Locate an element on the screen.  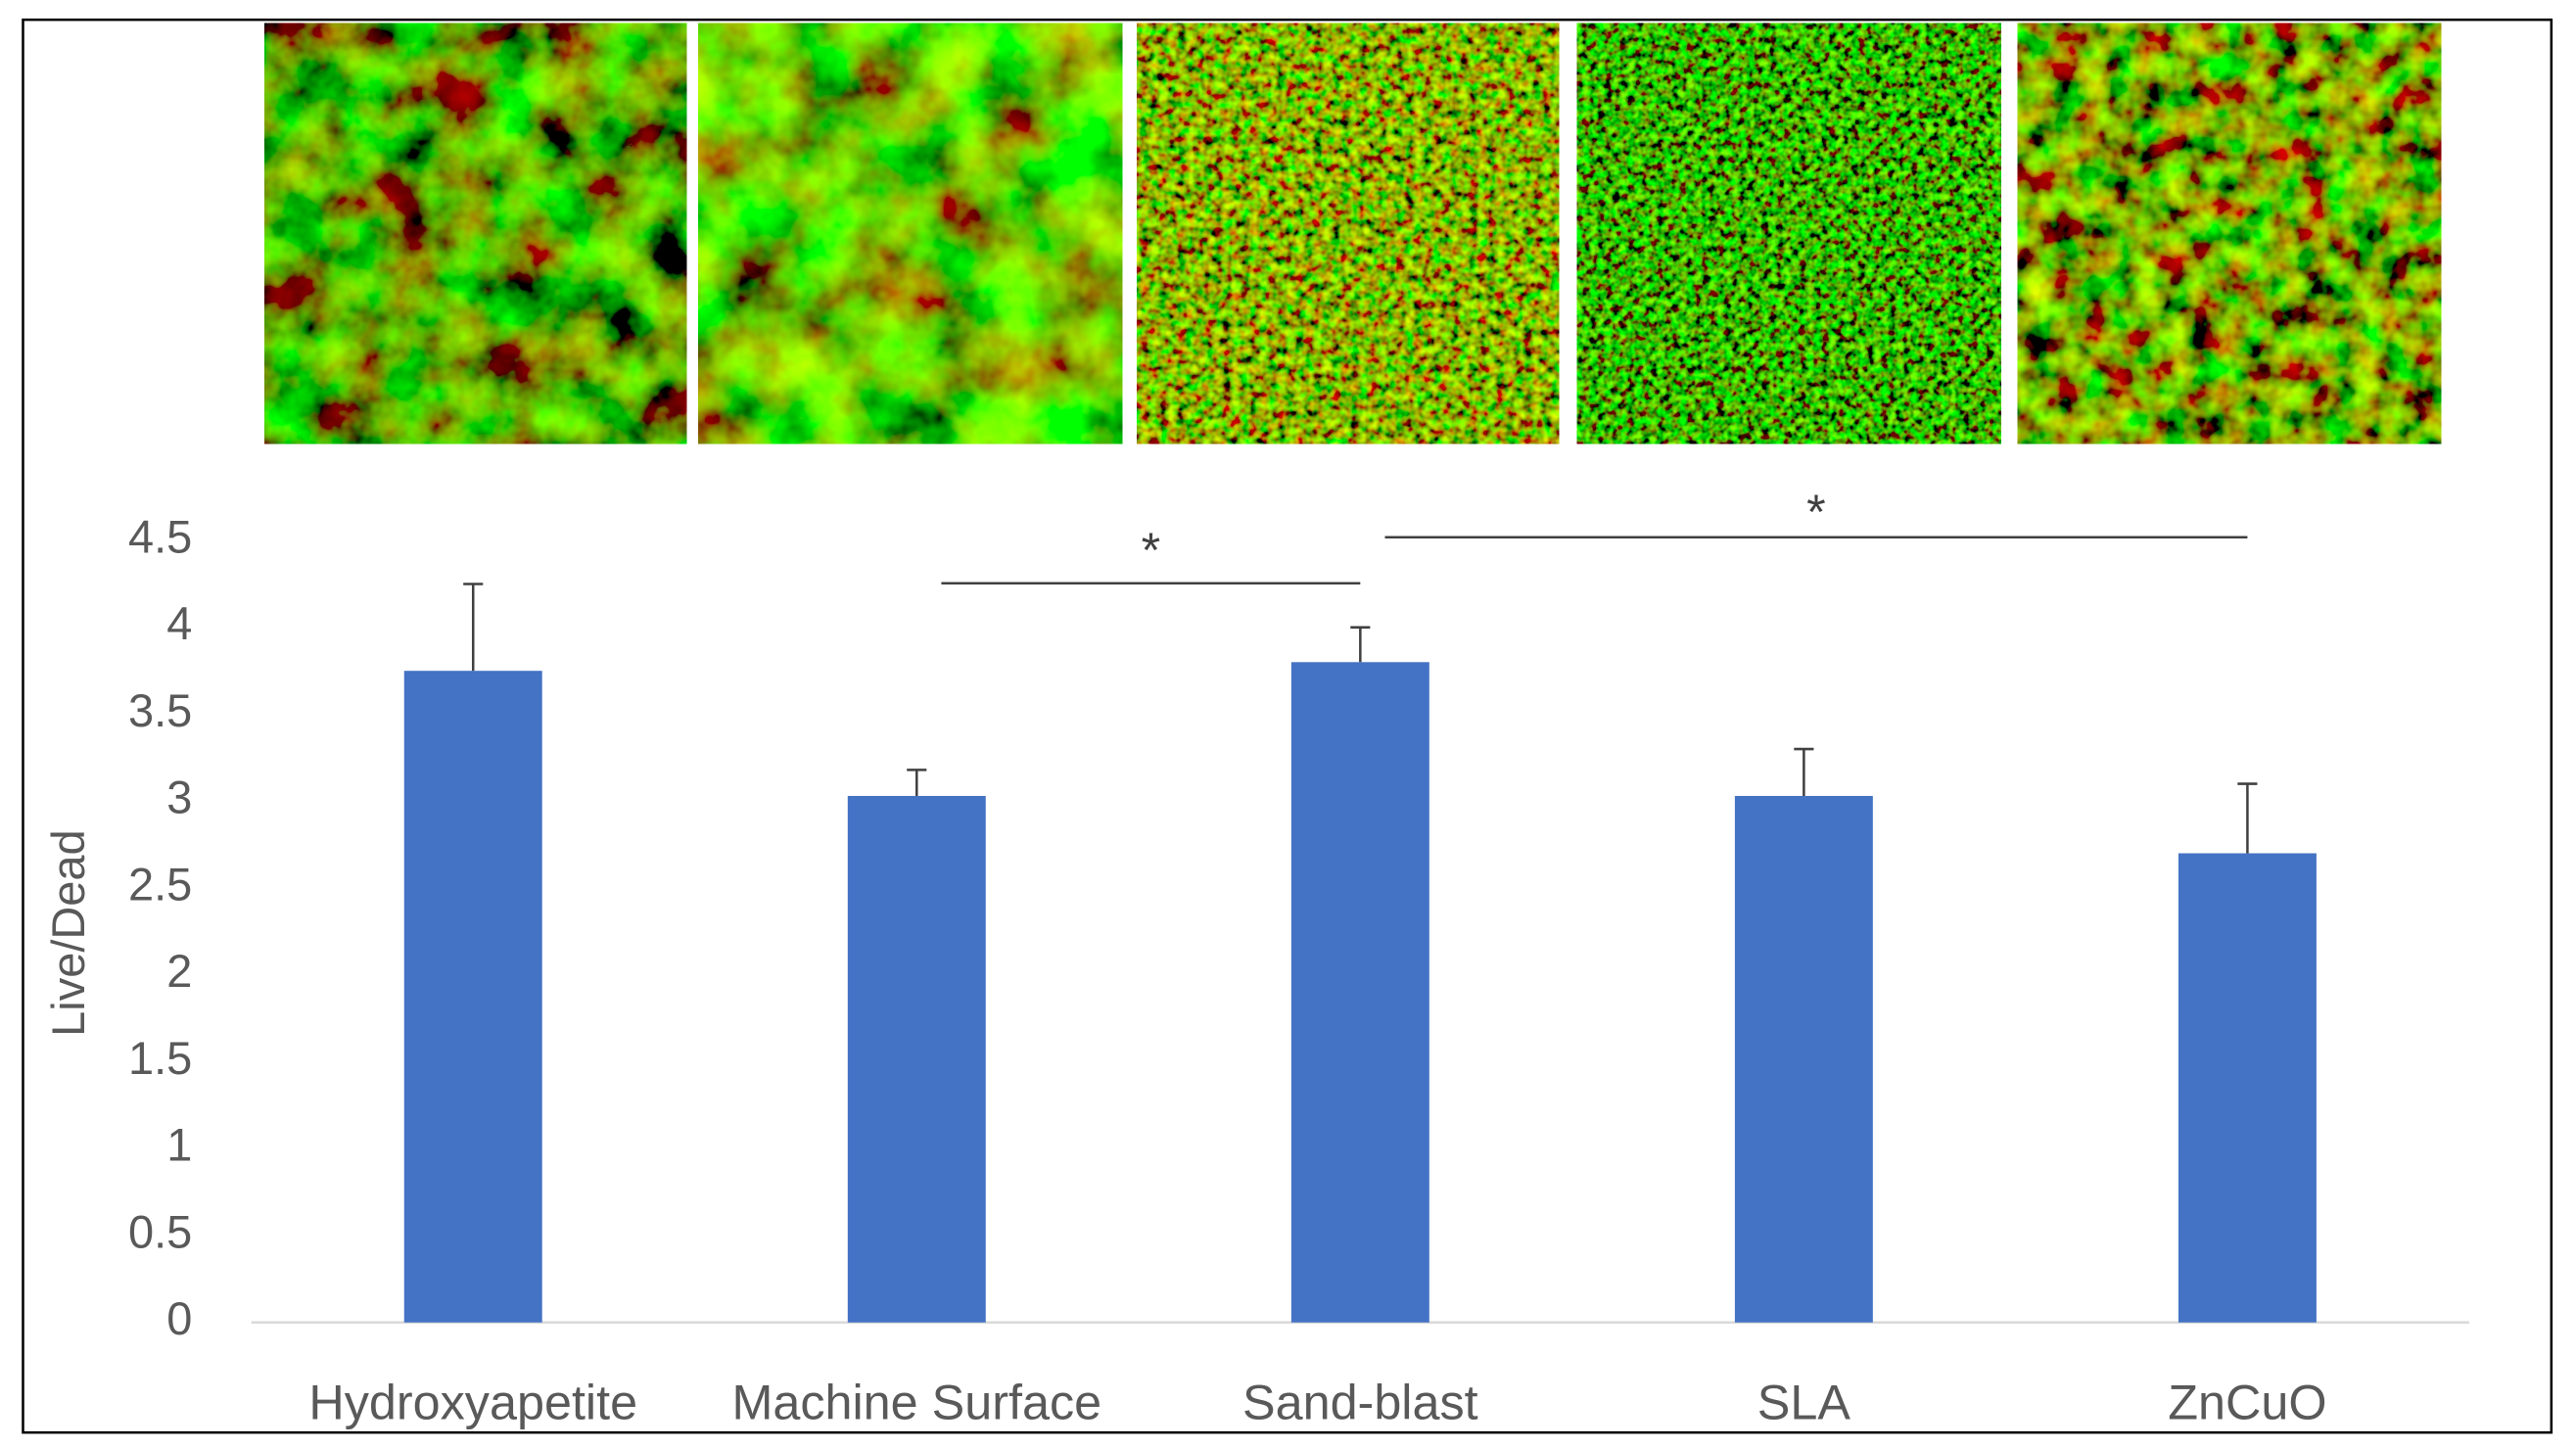
y-tick-label: 3.5 is located at coordinates (160, 710).